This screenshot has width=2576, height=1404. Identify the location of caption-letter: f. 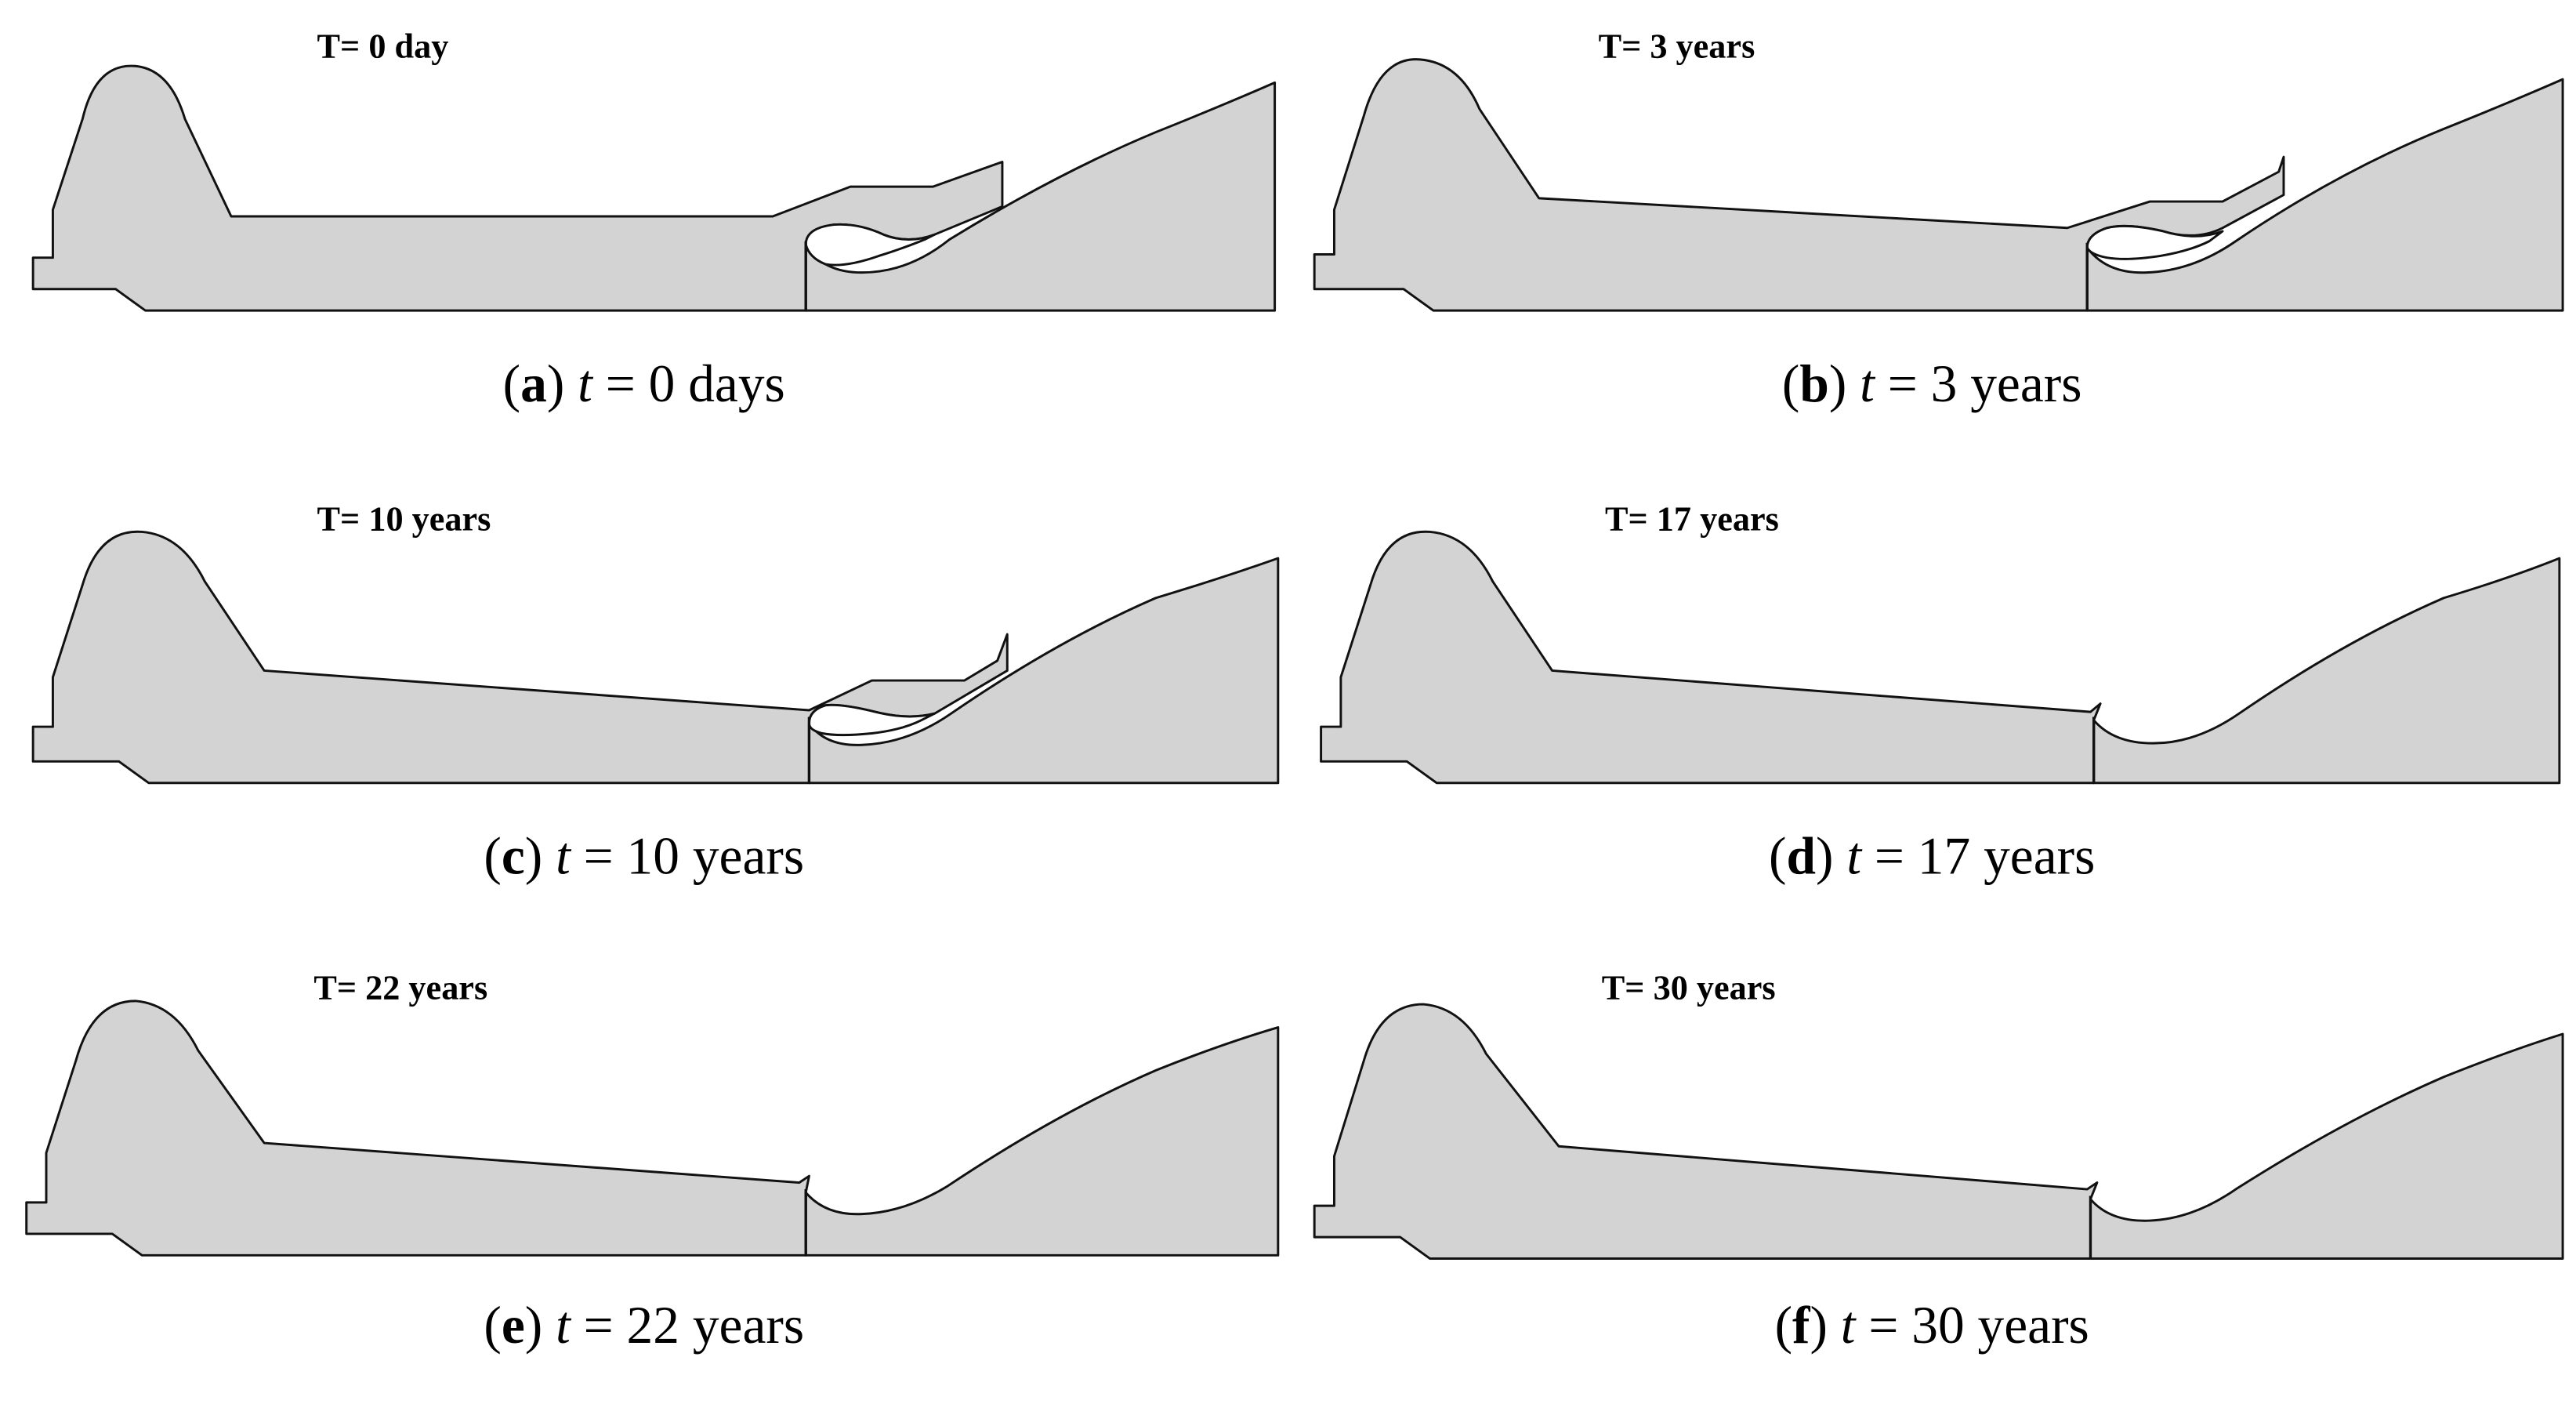
(1801, 1324).